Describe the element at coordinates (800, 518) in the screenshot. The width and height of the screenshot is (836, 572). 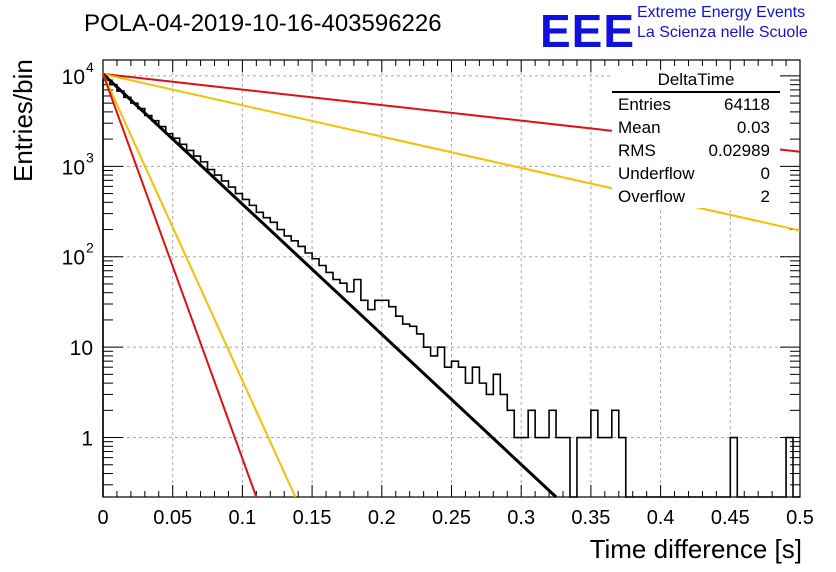
I see `x-tick-label: 0.5` at that location.